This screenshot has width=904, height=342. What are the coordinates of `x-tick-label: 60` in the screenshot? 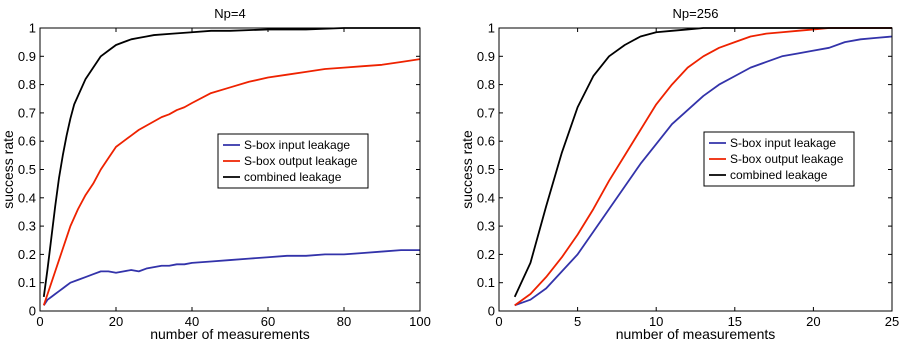 It's located at (268, 321).